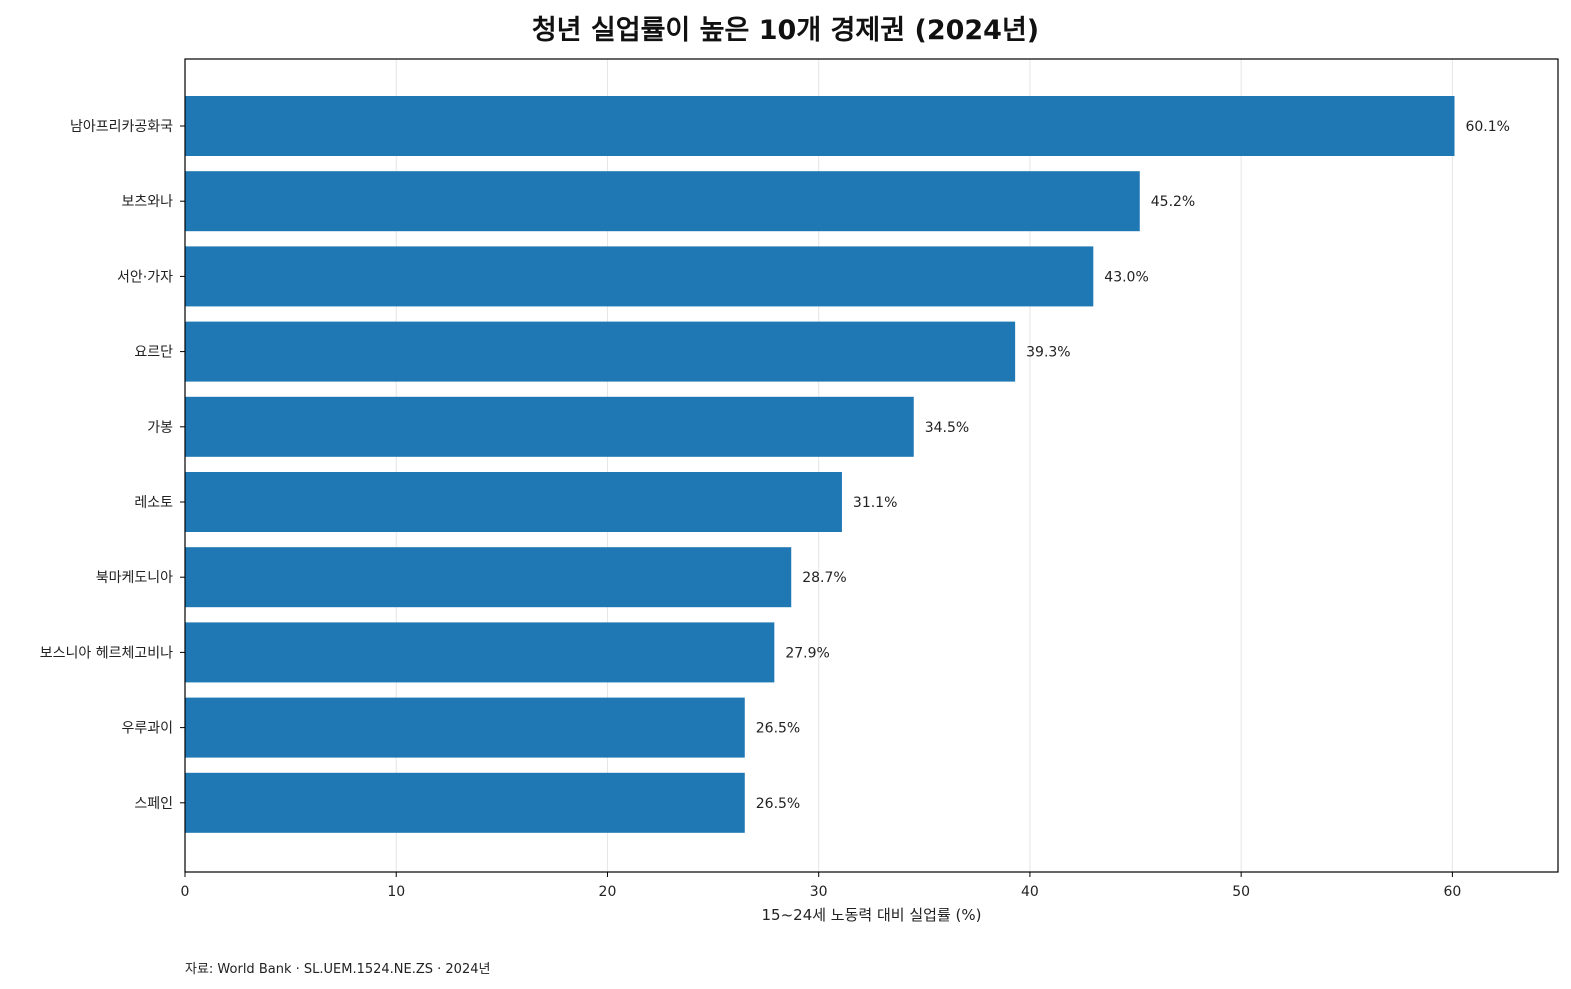 The width and height of the screenshot is (1571, 989). I want to click on data-label: 31.1%, so click(875, 503).